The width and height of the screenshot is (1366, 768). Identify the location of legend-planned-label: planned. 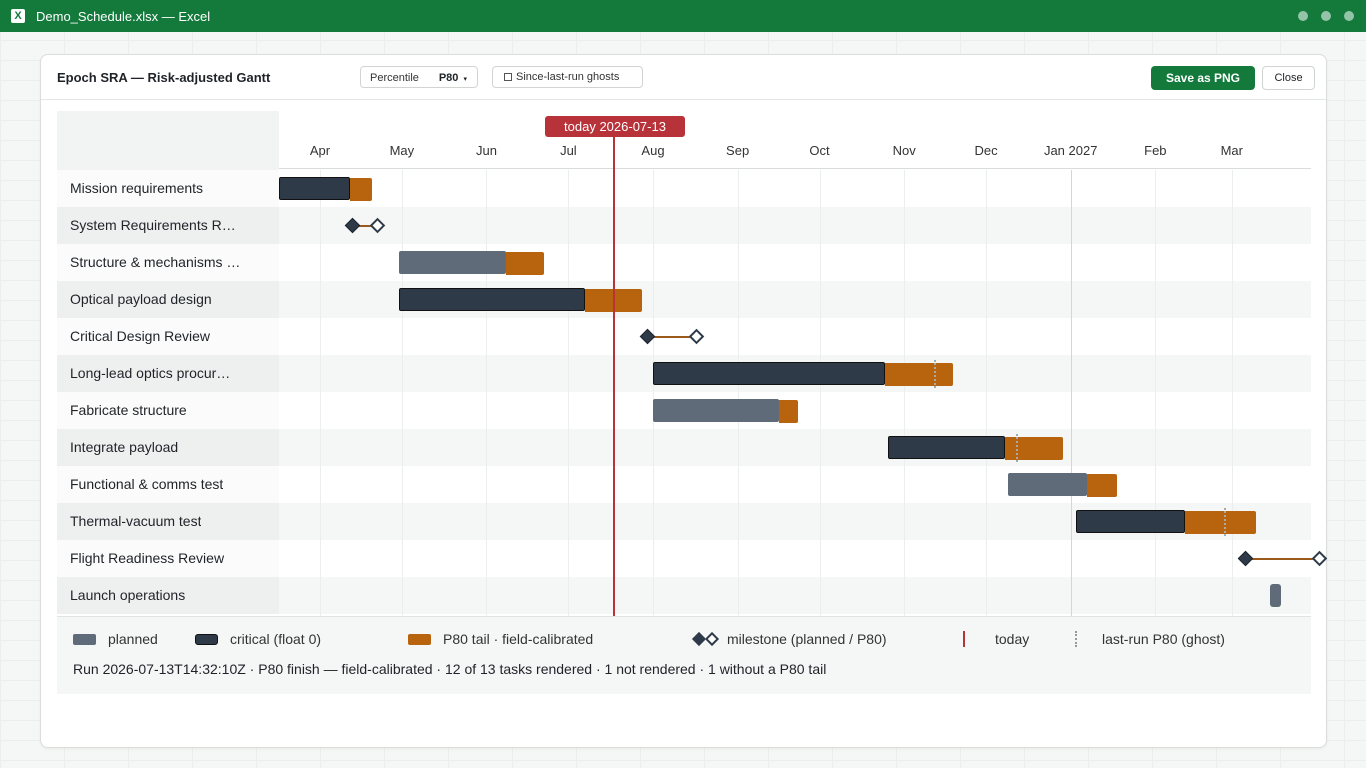
(133, 639).